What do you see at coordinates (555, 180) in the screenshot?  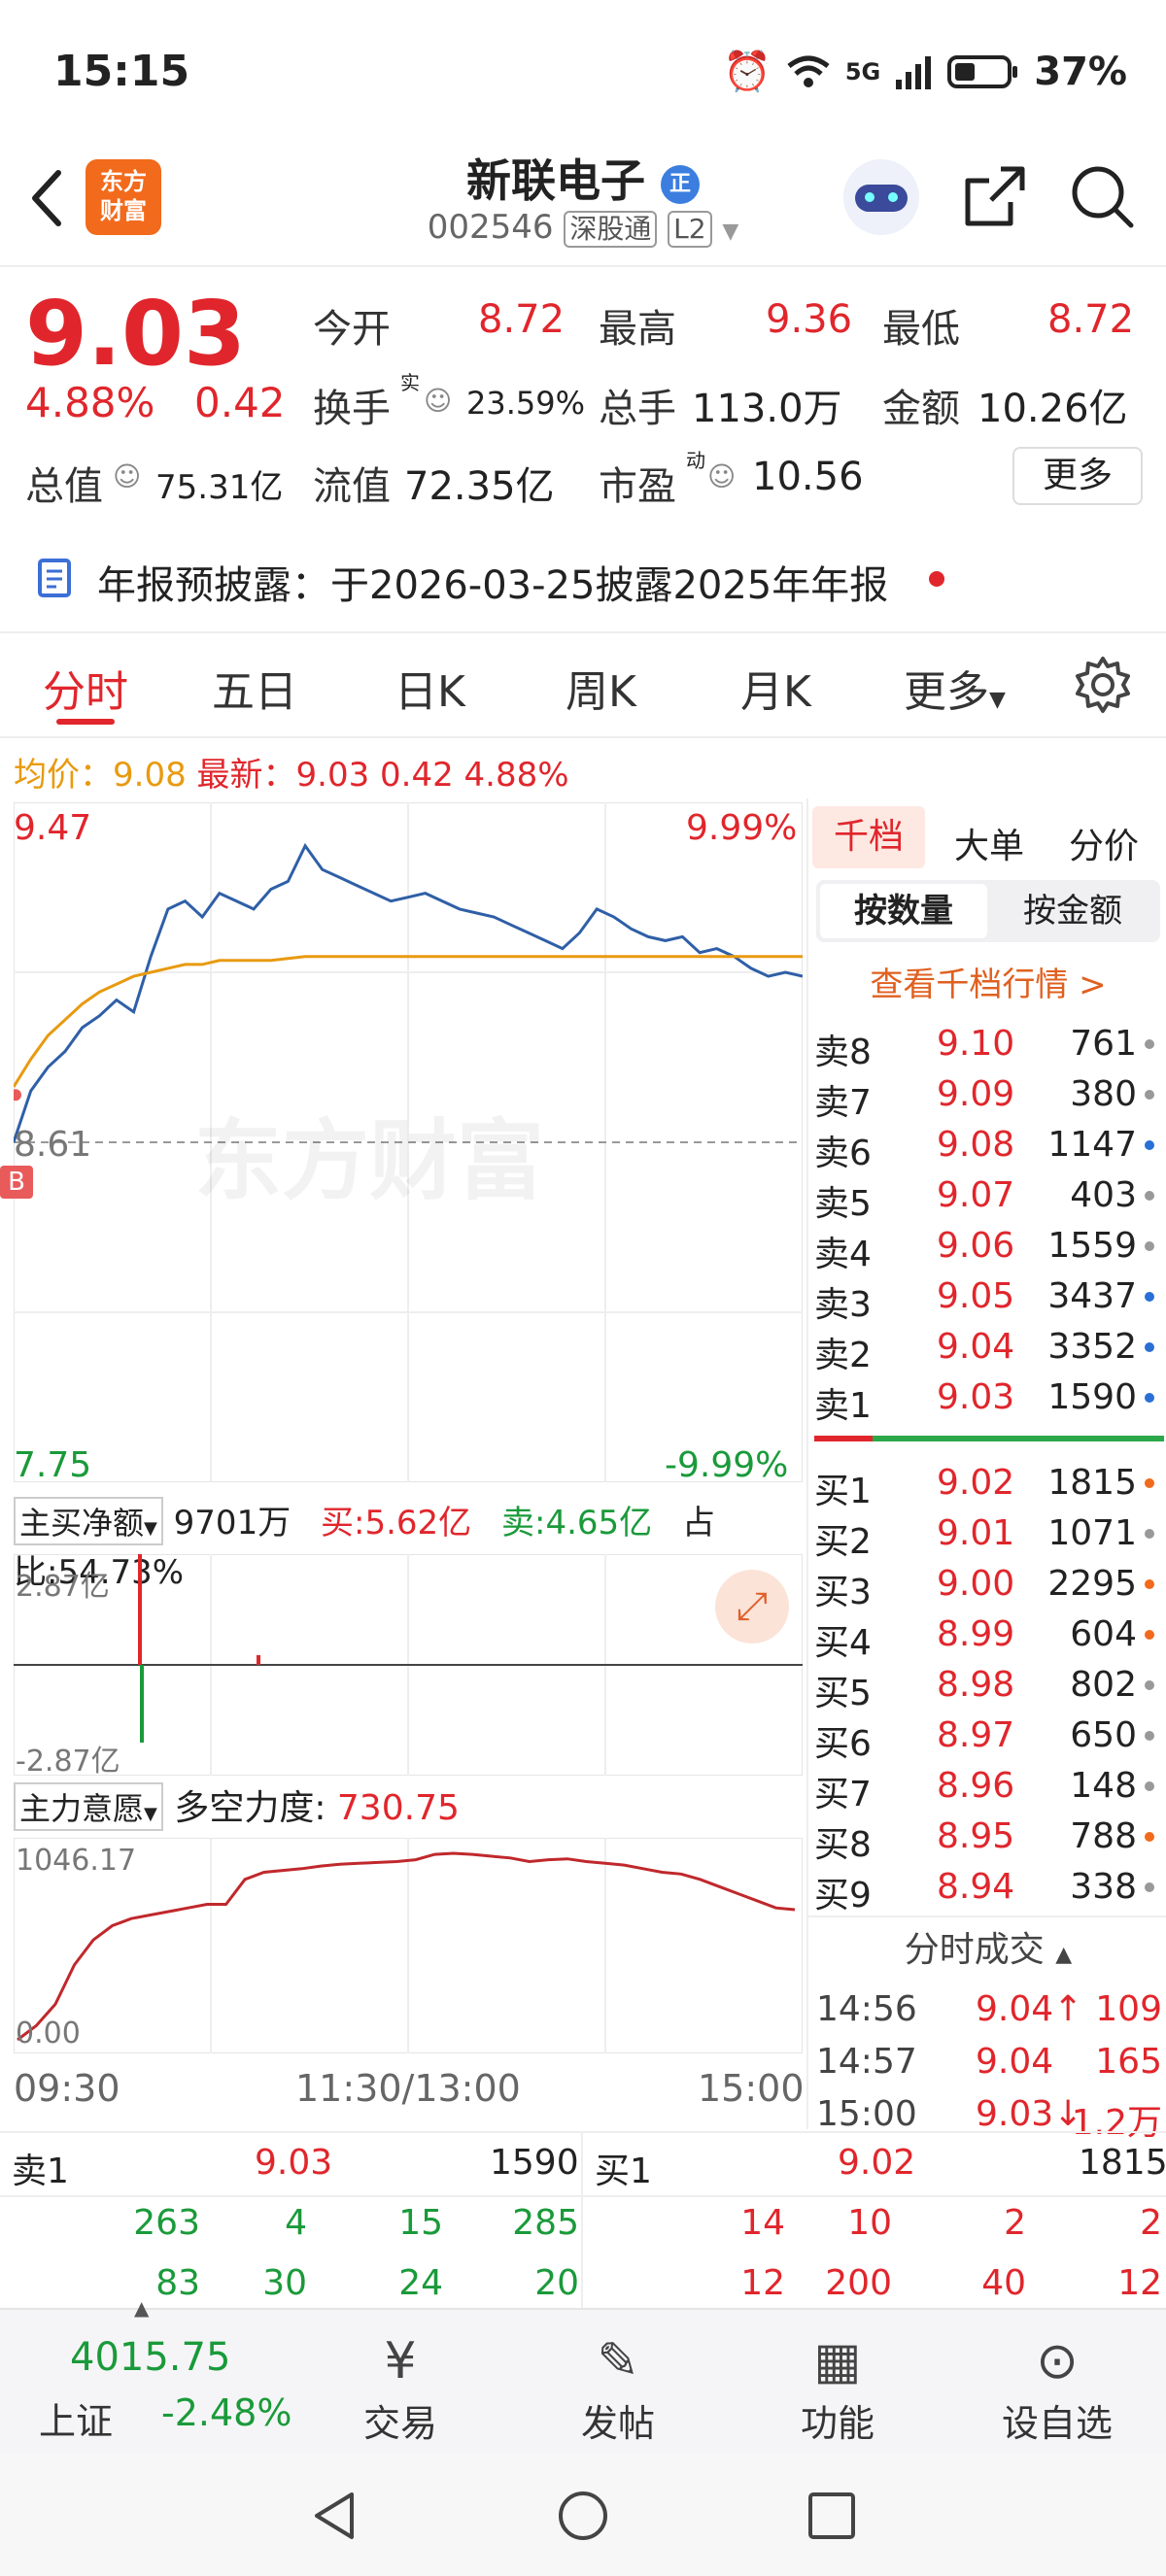 I see `stock-name: 新联电子` at bounding box center [555, 180].